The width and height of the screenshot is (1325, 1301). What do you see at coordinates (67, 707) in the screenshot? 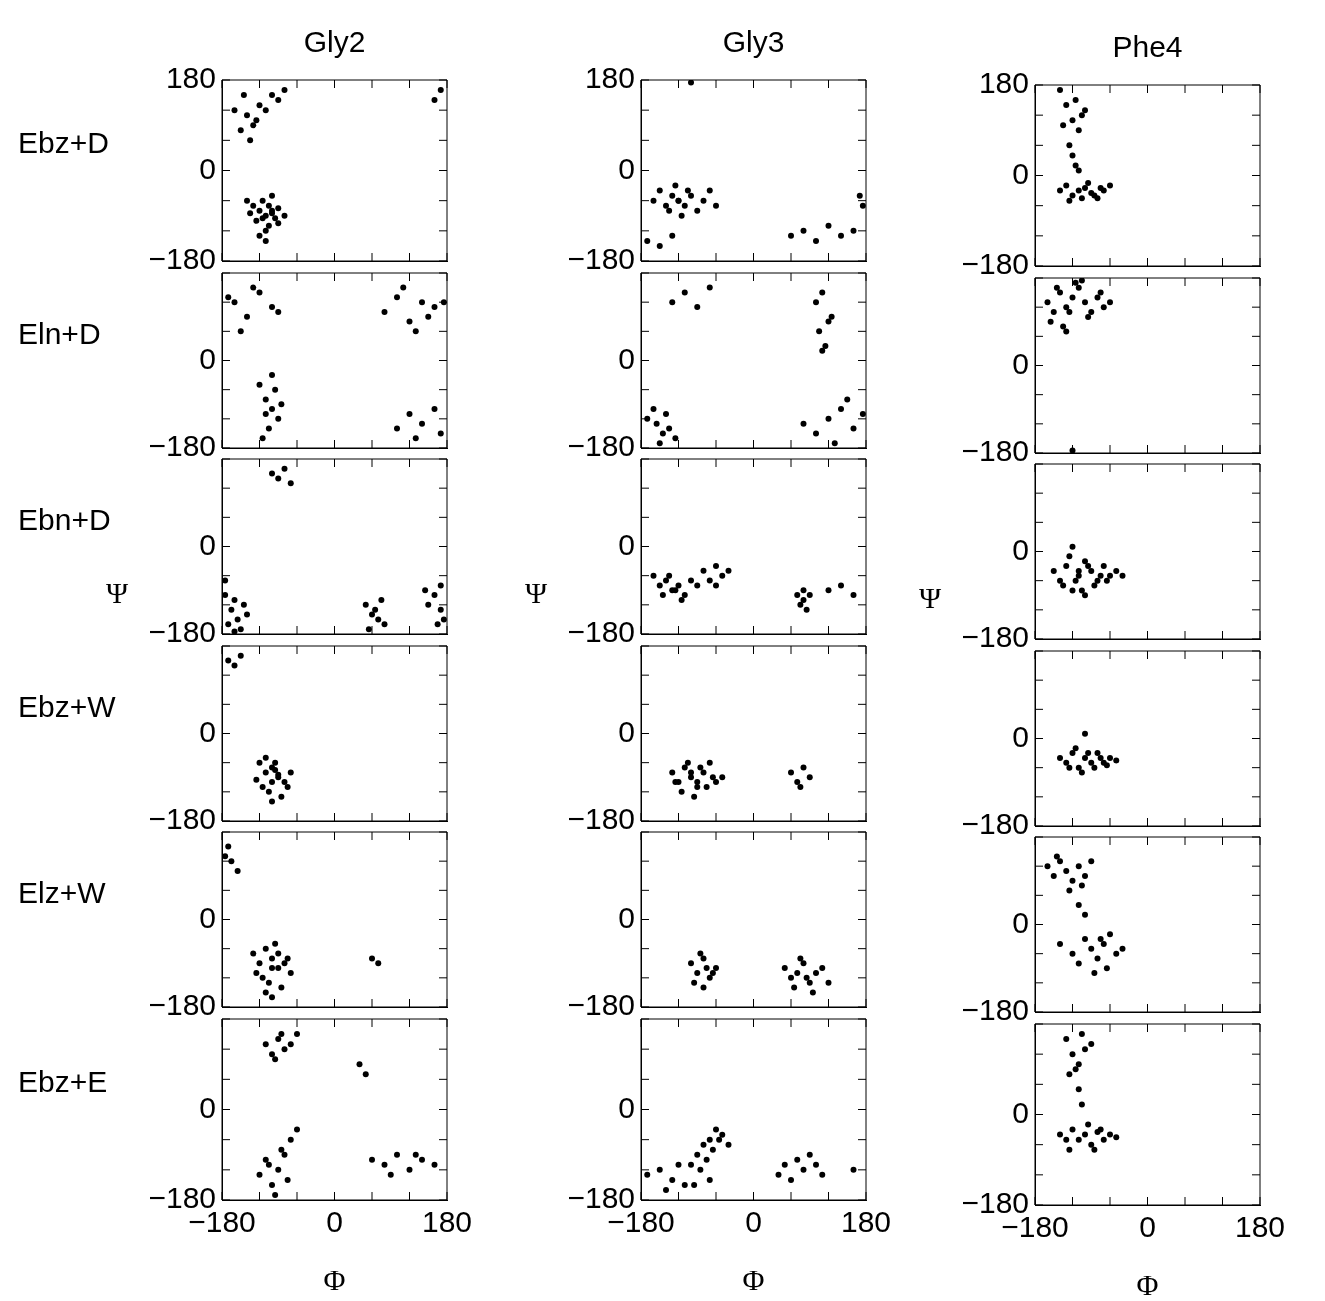
I see `text: Ebz+W` at bounding box center [67, 707].